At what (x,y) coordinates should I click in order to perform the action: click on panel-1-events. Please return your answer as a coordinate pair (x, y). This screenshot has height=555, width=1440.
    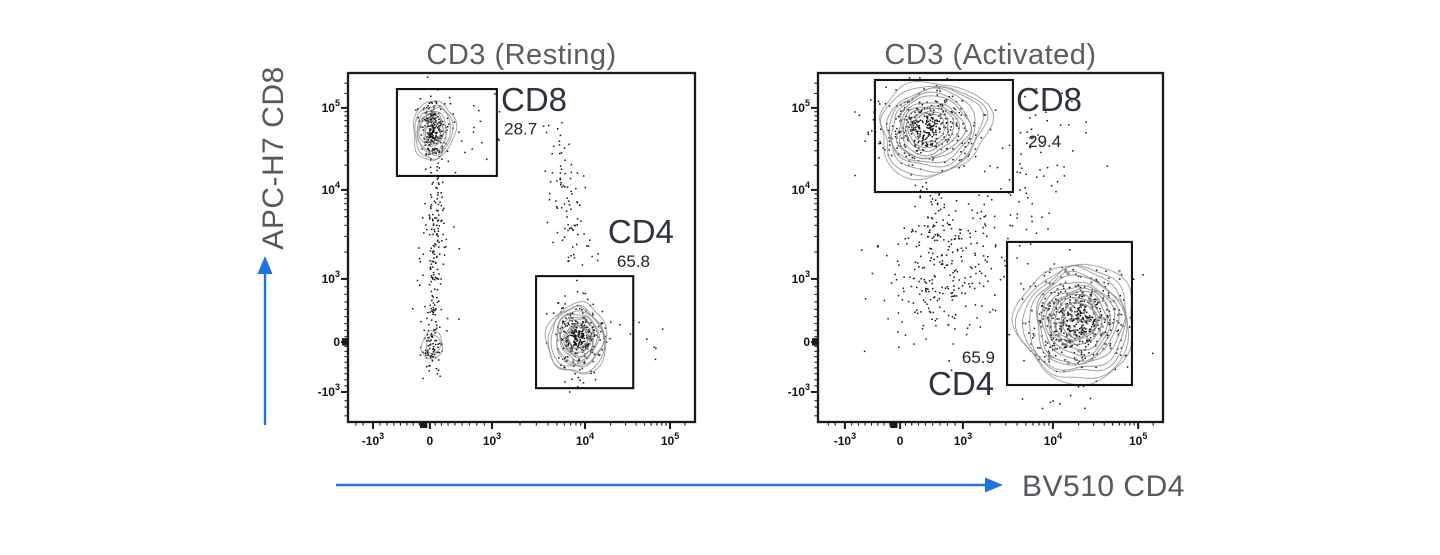
    Looking at the image, I should click on (1004, 243).